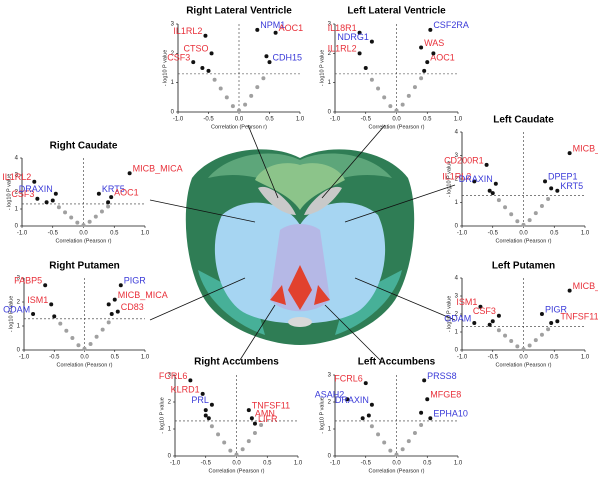  Describe the element at coordinates (330, 395) in the screenshot. I see `gene-label: ASAH2` at that location.